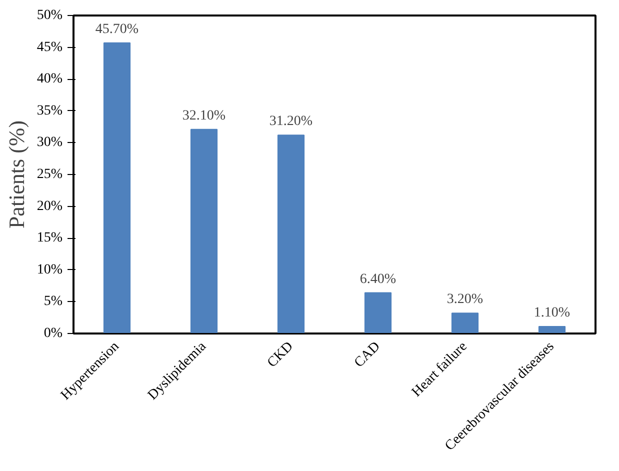 This screenshot has height=471, width=619. I want to click on data-label: 32.10%, so click(204, 116).